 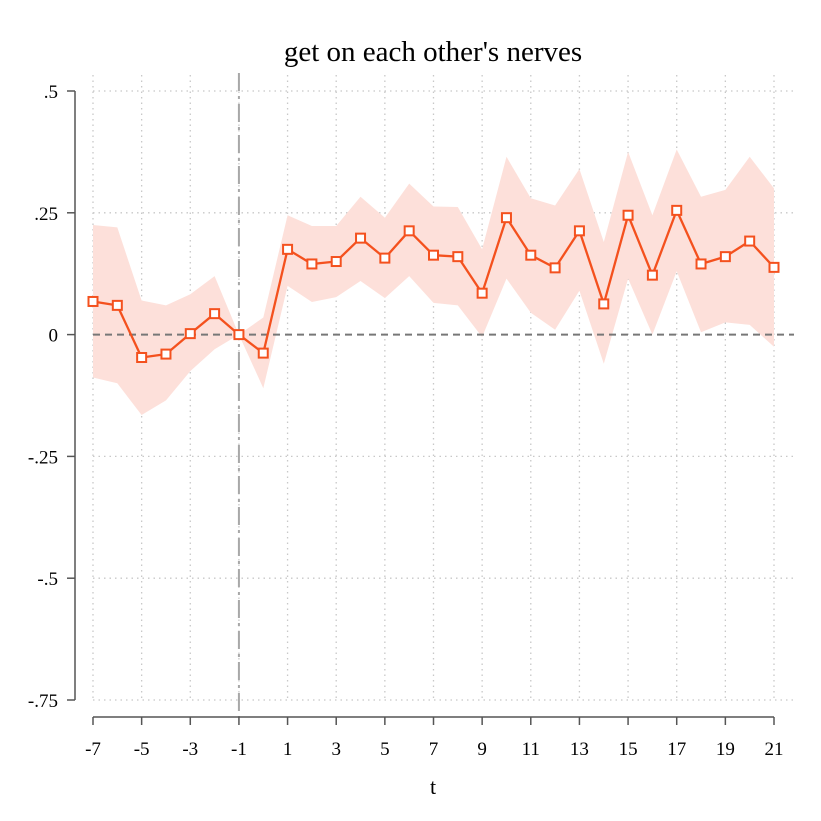 What do you see at coordinates (93, 749) in the screenshot?
I see `x-tick-label: -7` at bounding box center [93, 749].